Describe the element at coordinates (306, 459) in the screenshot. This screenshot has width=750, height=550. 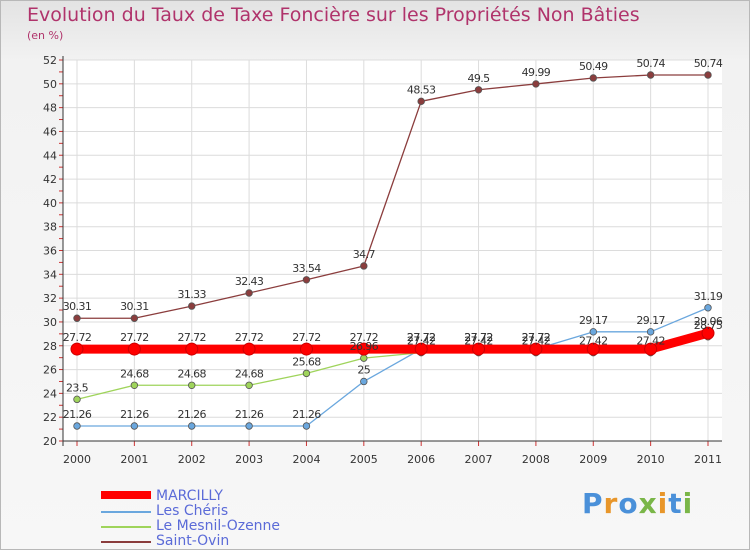
I see `x-tick-label: 2004` at that location.